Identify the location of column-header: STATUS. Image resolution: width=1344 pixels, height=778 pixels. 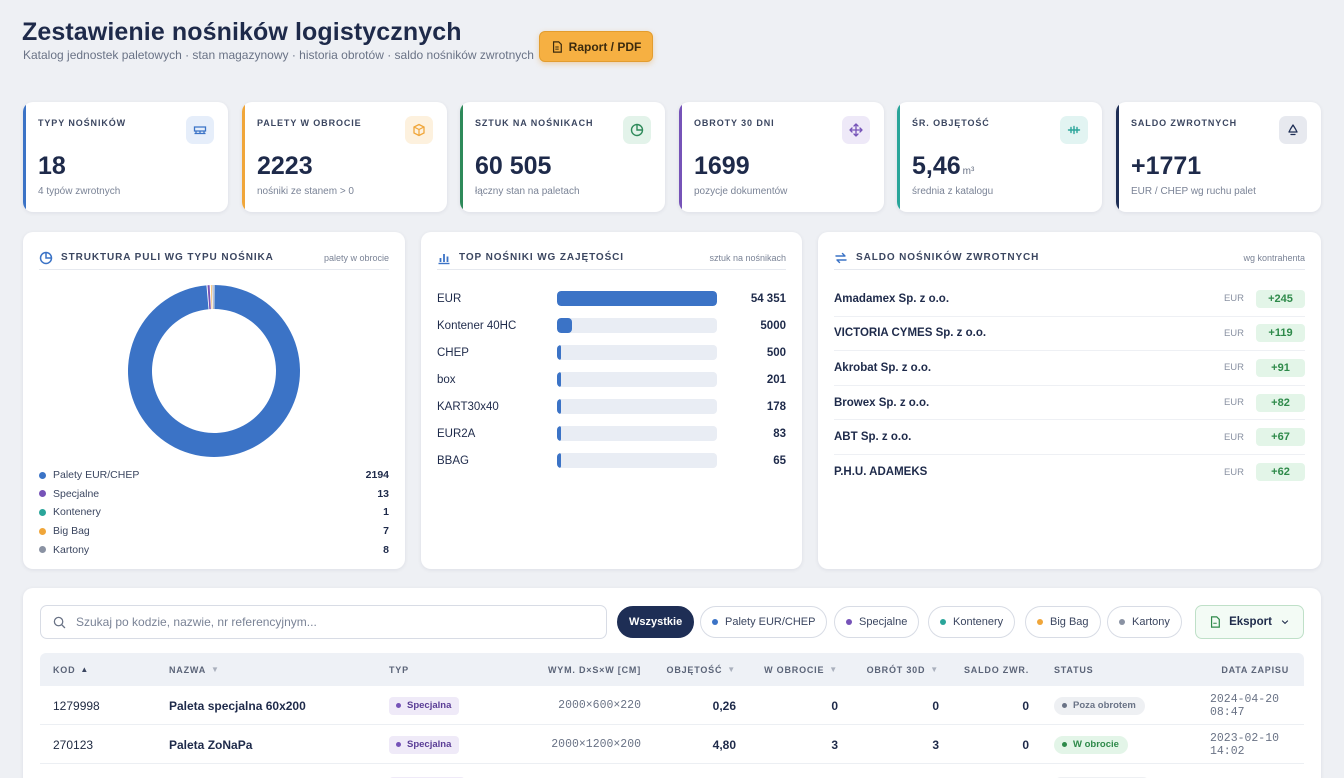
(1114, 669).